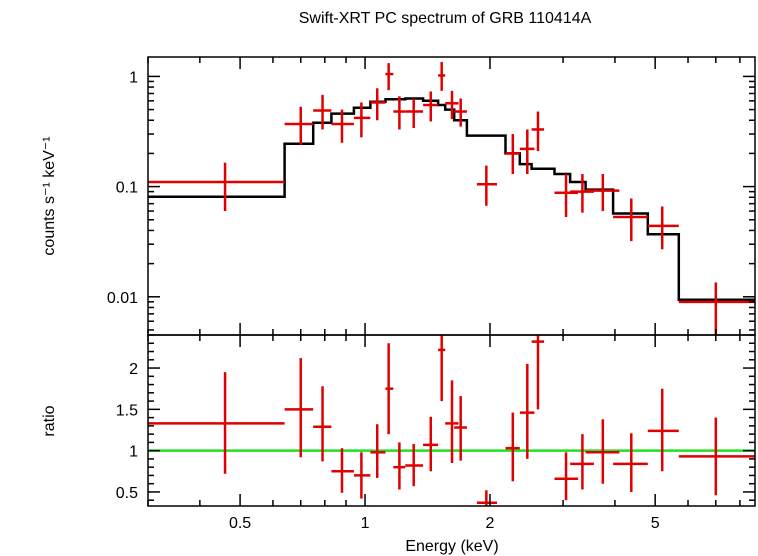 The width and height of the screenshot is (758, 556). What do you see at coordinates (49, 195) in the screenshot?
I see `spectrum-y-axis-label: counts s⁻¹ keV⁻¹` at bounding box center [49, 195].